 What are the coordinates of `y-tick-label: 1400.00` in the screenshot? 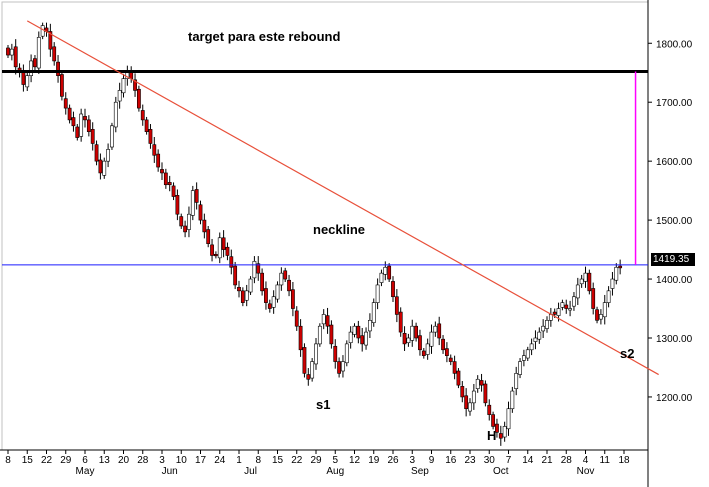 It's located at (674, 280).